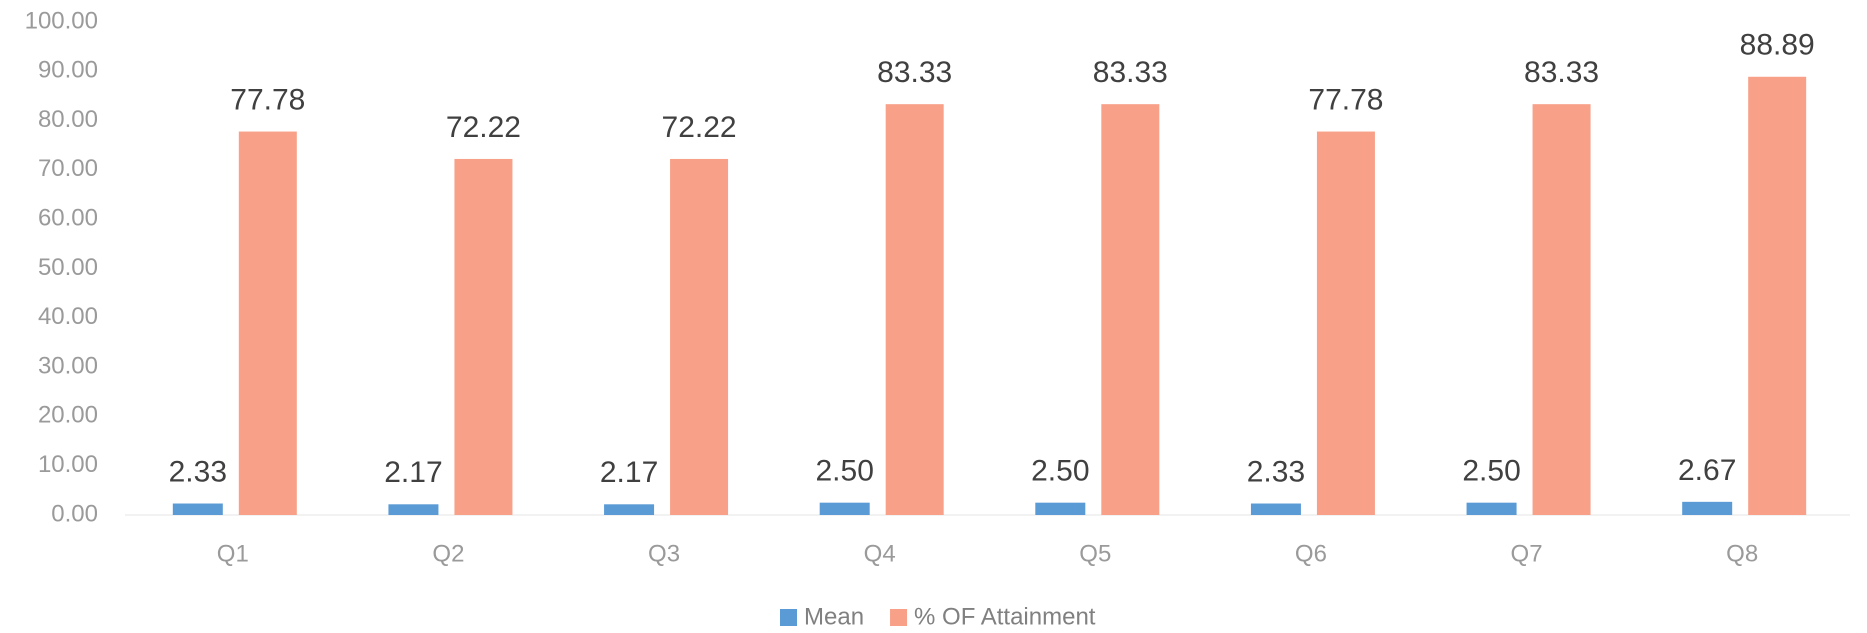 The image size is (1867, 633). What do you see at coordinates (68, 365) in the screenshot?
I see `y-tick-label: 30.00` at bounding box center [68, 365].